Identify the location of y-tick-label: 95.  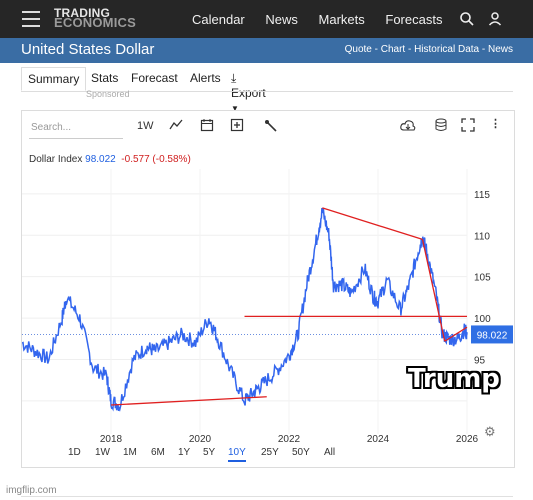
(480, 360).